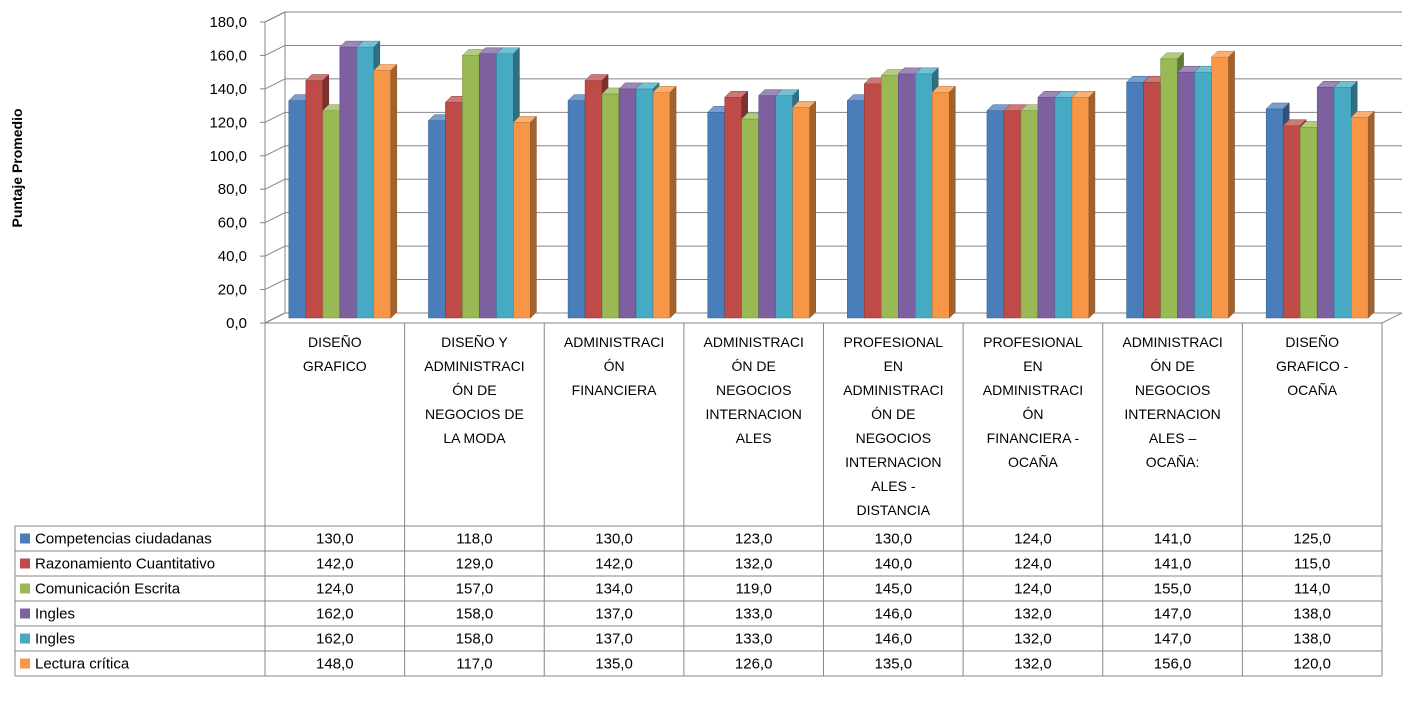 This screenshot has width=1402, height=707. What do you see at coordinates (614, 589) in the screenshot?
I see `table-cell: 134,0` at bounding box center [614, 589].